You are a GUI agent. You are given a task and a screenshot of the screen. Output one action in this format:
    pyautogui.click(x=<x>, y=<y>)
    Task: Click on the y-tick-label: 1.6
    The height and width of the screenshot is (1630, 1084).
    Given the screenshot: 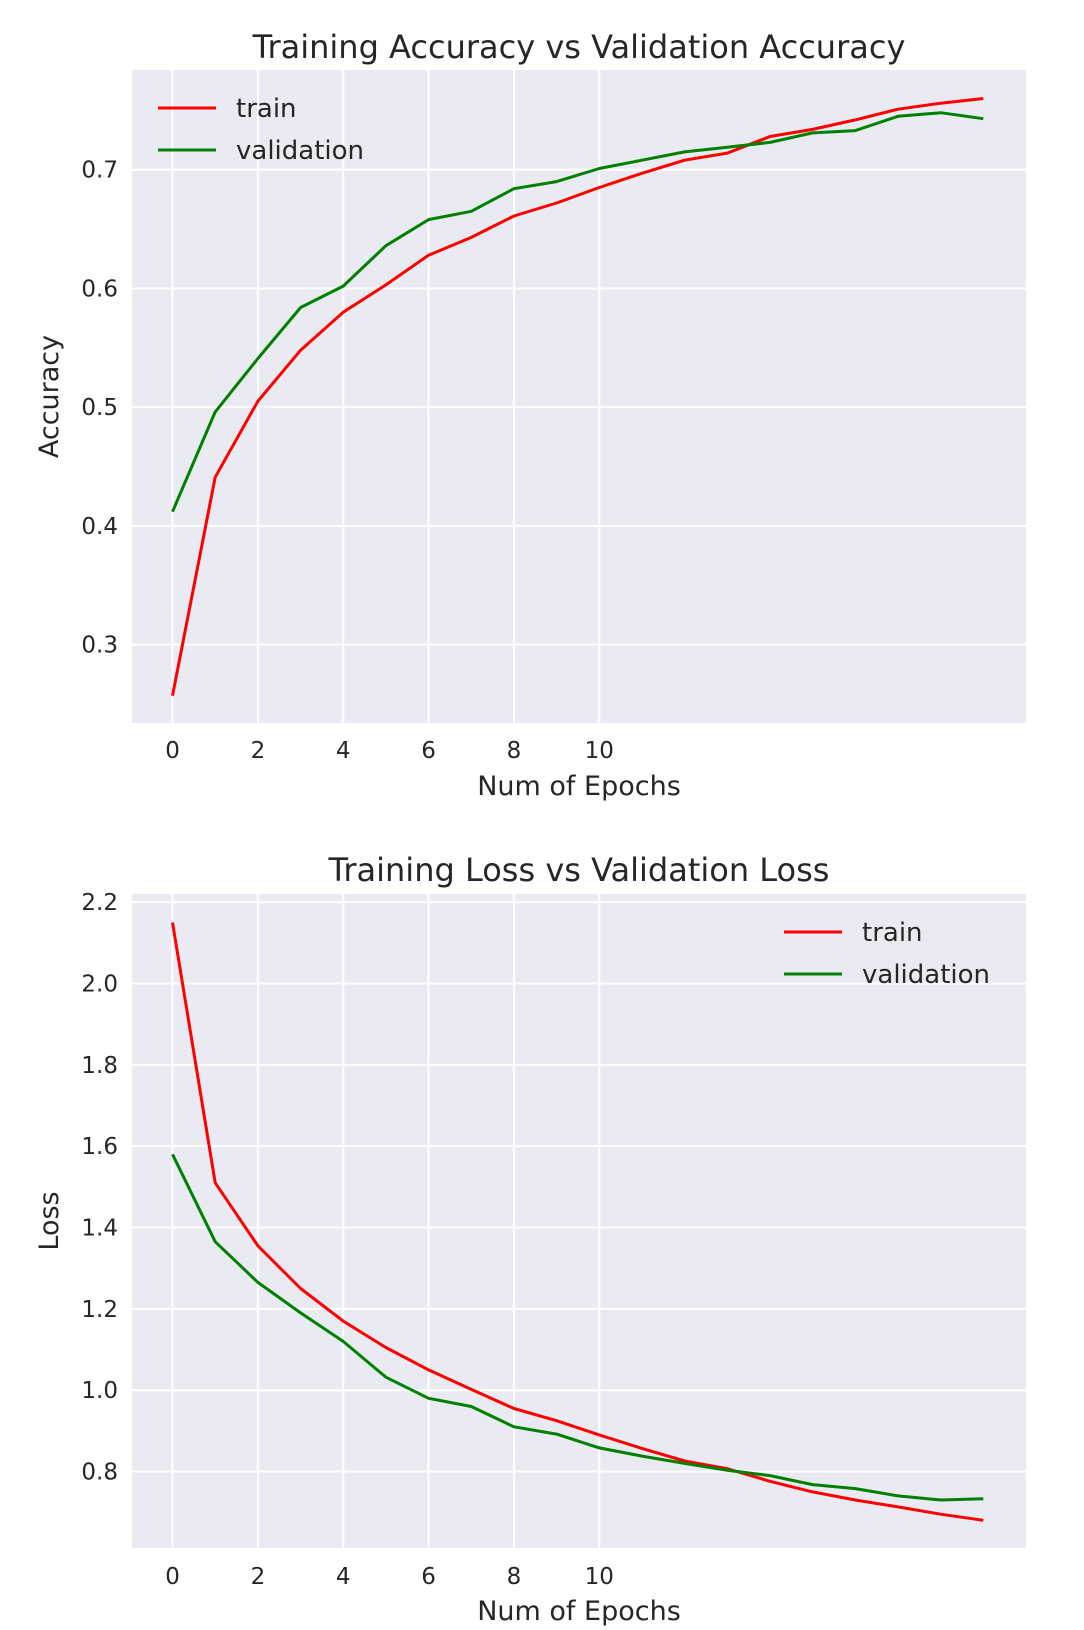 What is the action you would take?
    pyautogui.click(x=99, y=1147)
    